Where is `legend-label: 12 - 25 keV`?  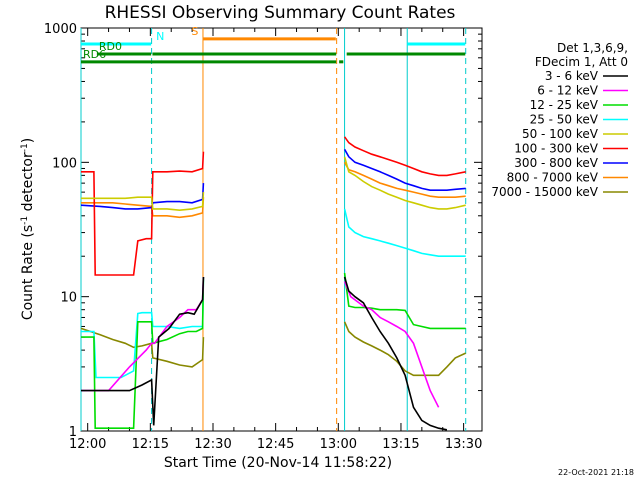
legend-label: 12 - 25 keV is located at coordinates (564, 105).